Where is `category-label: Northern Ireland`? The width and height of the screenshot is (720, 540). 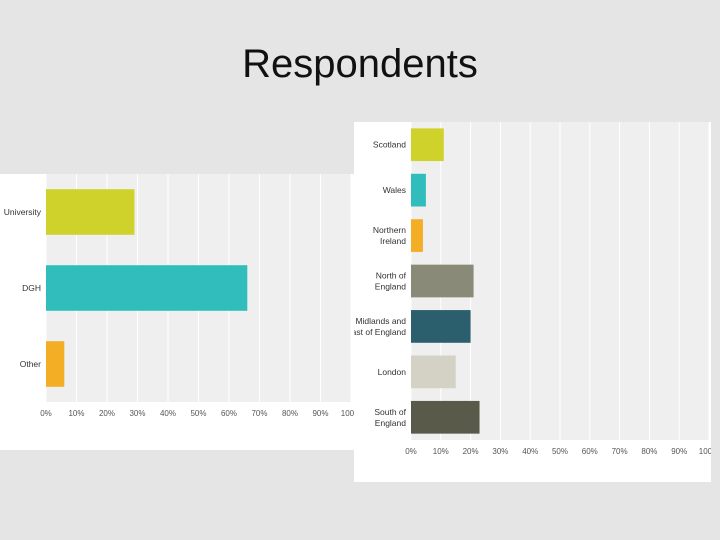 category-label: Northern Ireland is located at coordinates (389, 235).